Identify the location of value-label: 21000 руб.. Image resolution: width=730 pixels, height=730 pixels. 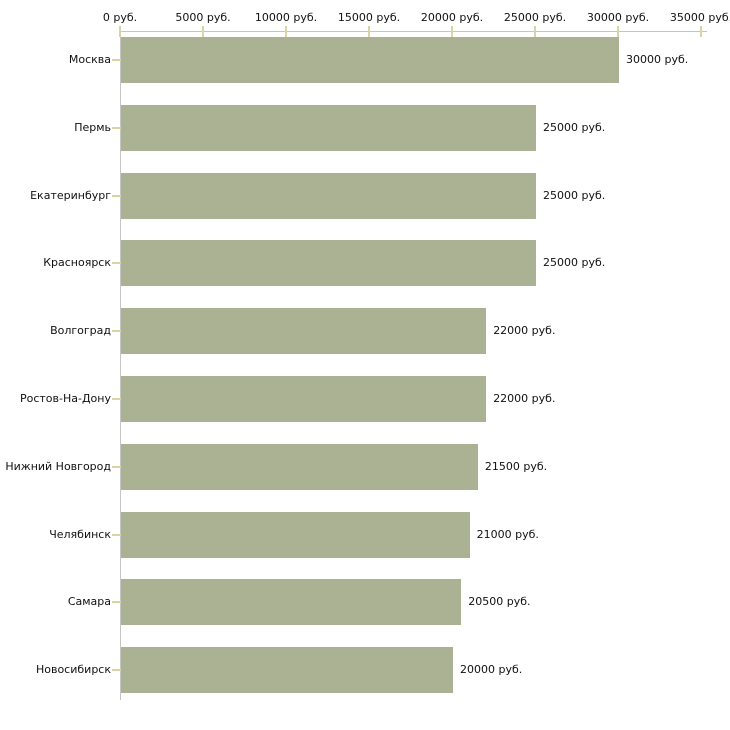
(507, 534).